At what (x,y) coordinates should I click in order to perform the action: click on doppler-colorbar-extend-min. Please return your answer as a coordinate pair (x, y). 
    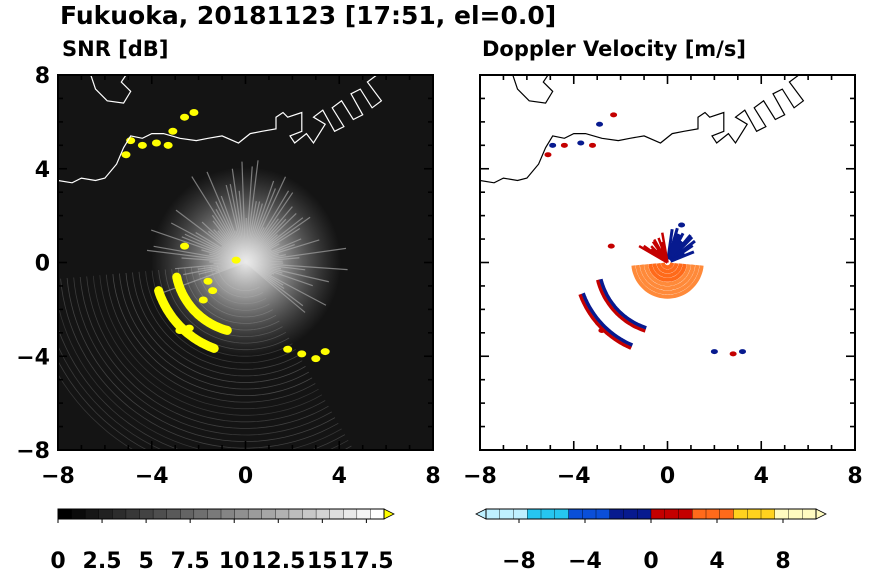
    Looking at the image, I should click on (481, 514).